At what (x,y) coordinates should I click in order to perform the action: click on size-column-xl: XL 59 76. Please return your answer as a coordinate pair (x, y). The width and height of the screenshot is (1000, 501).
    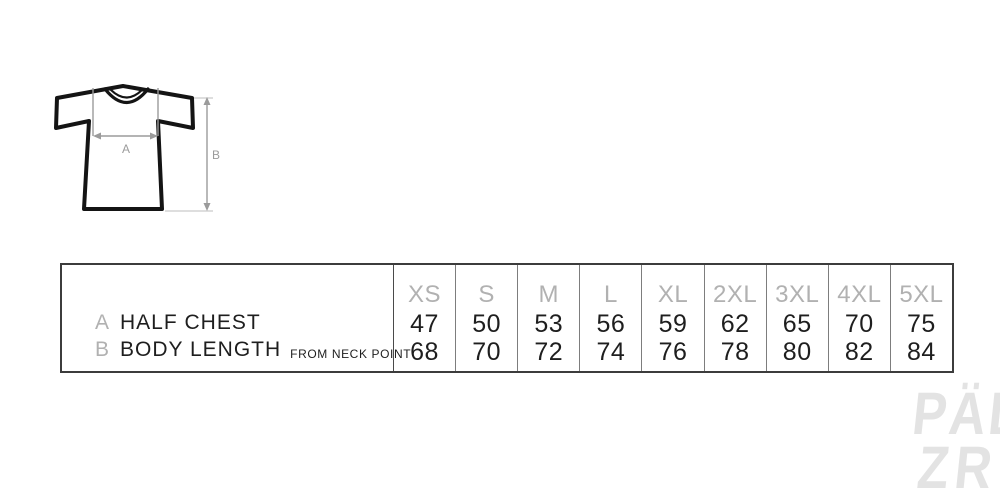
    Looking at the image, I should click on (672, 318).